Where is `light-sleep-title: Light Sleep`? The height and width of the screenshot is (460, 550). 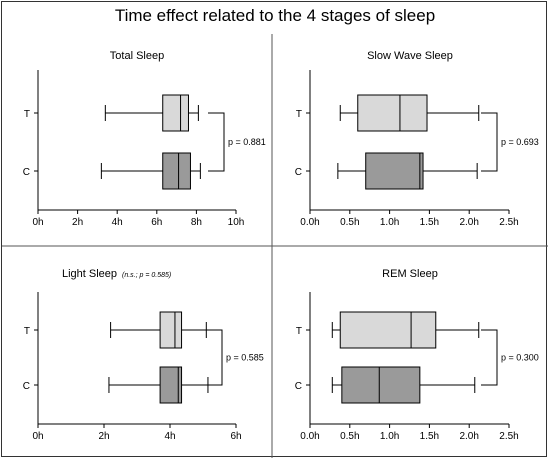
light-sleep-title: Light Sleep is located at coordinates (89, 274).